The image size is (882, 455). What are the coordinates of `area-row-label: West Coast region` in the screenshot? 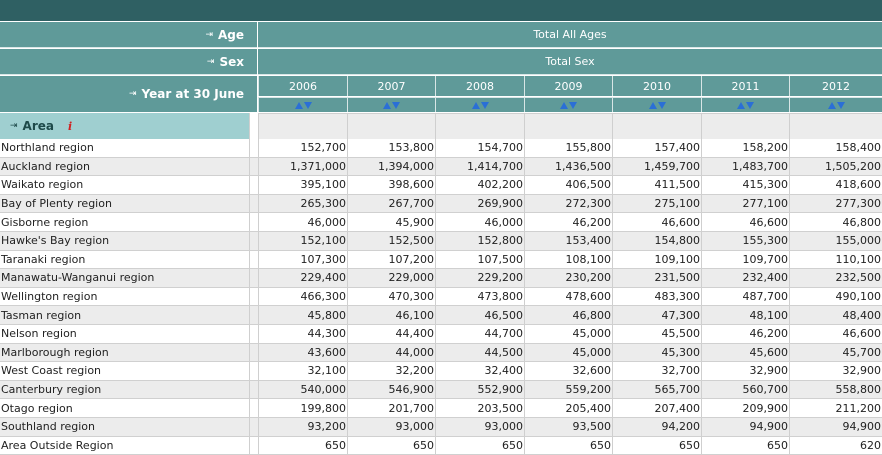 It's located at (124, 371).